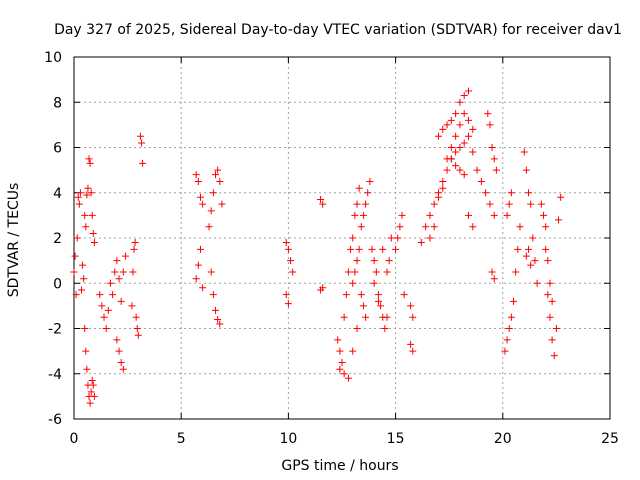 This screenshot has height=480, width=640. What do you see at coordinates (55, 420) in the screenshot?
I see `y-tick-label: -6` at bounding box center [55, 420].